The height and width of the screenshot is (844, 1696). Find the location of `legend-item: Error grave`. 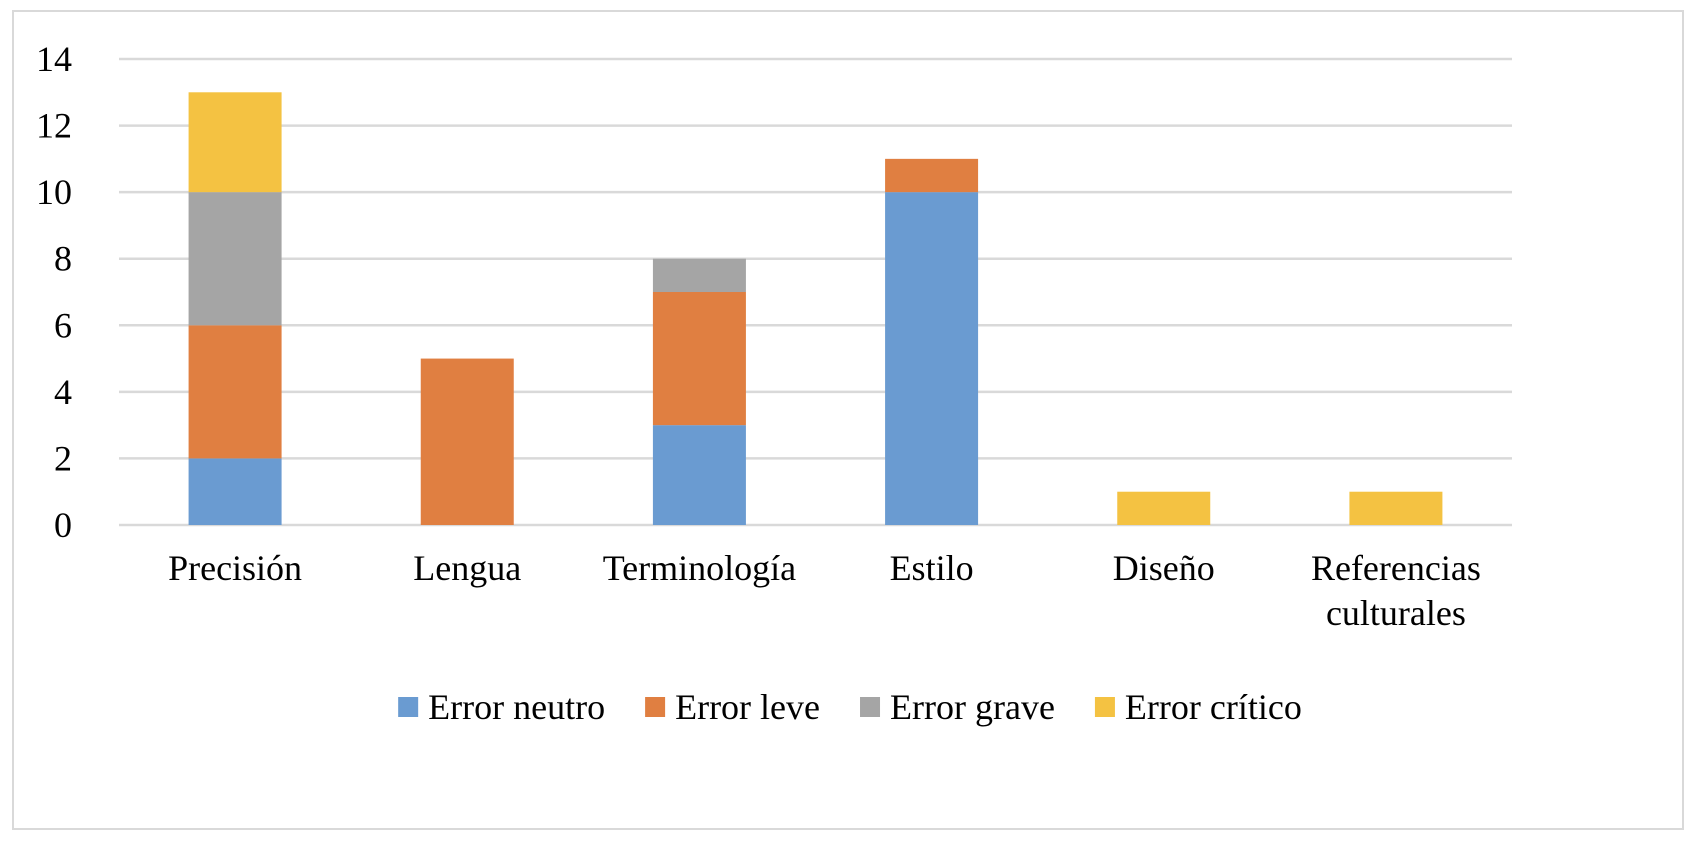

legend-item: Error grave is located at coordinates (957, 707).